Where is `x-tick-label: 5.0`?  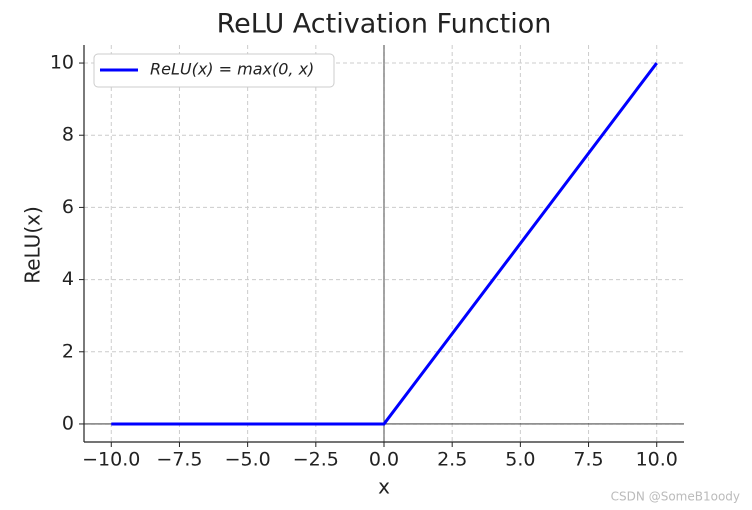 x-tick-label: 5.0 is located at coordinates (520, 460).